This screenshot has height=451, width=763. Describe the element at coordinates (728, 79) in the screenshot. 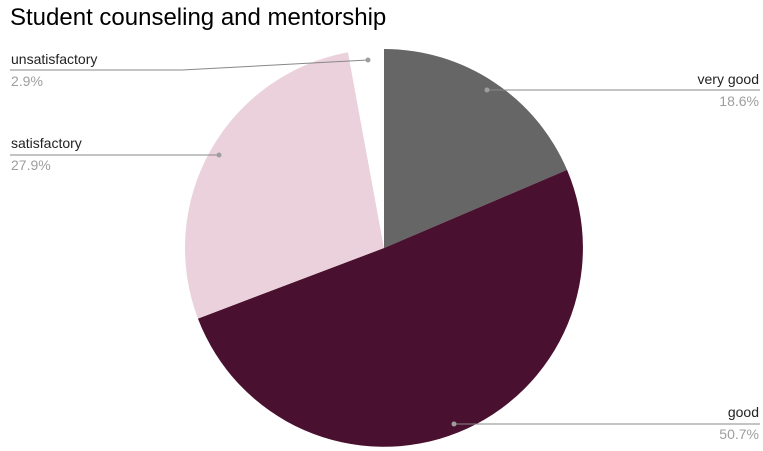

I see `slice-label-very-good: very good` at that location.